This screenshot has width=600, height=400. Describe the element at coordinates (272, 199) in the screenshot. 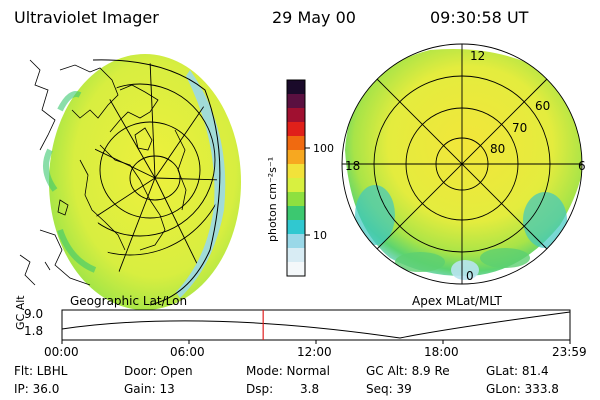

I see `colorbar-unit-label: photon cm⁻²s⁻¹` at that location.